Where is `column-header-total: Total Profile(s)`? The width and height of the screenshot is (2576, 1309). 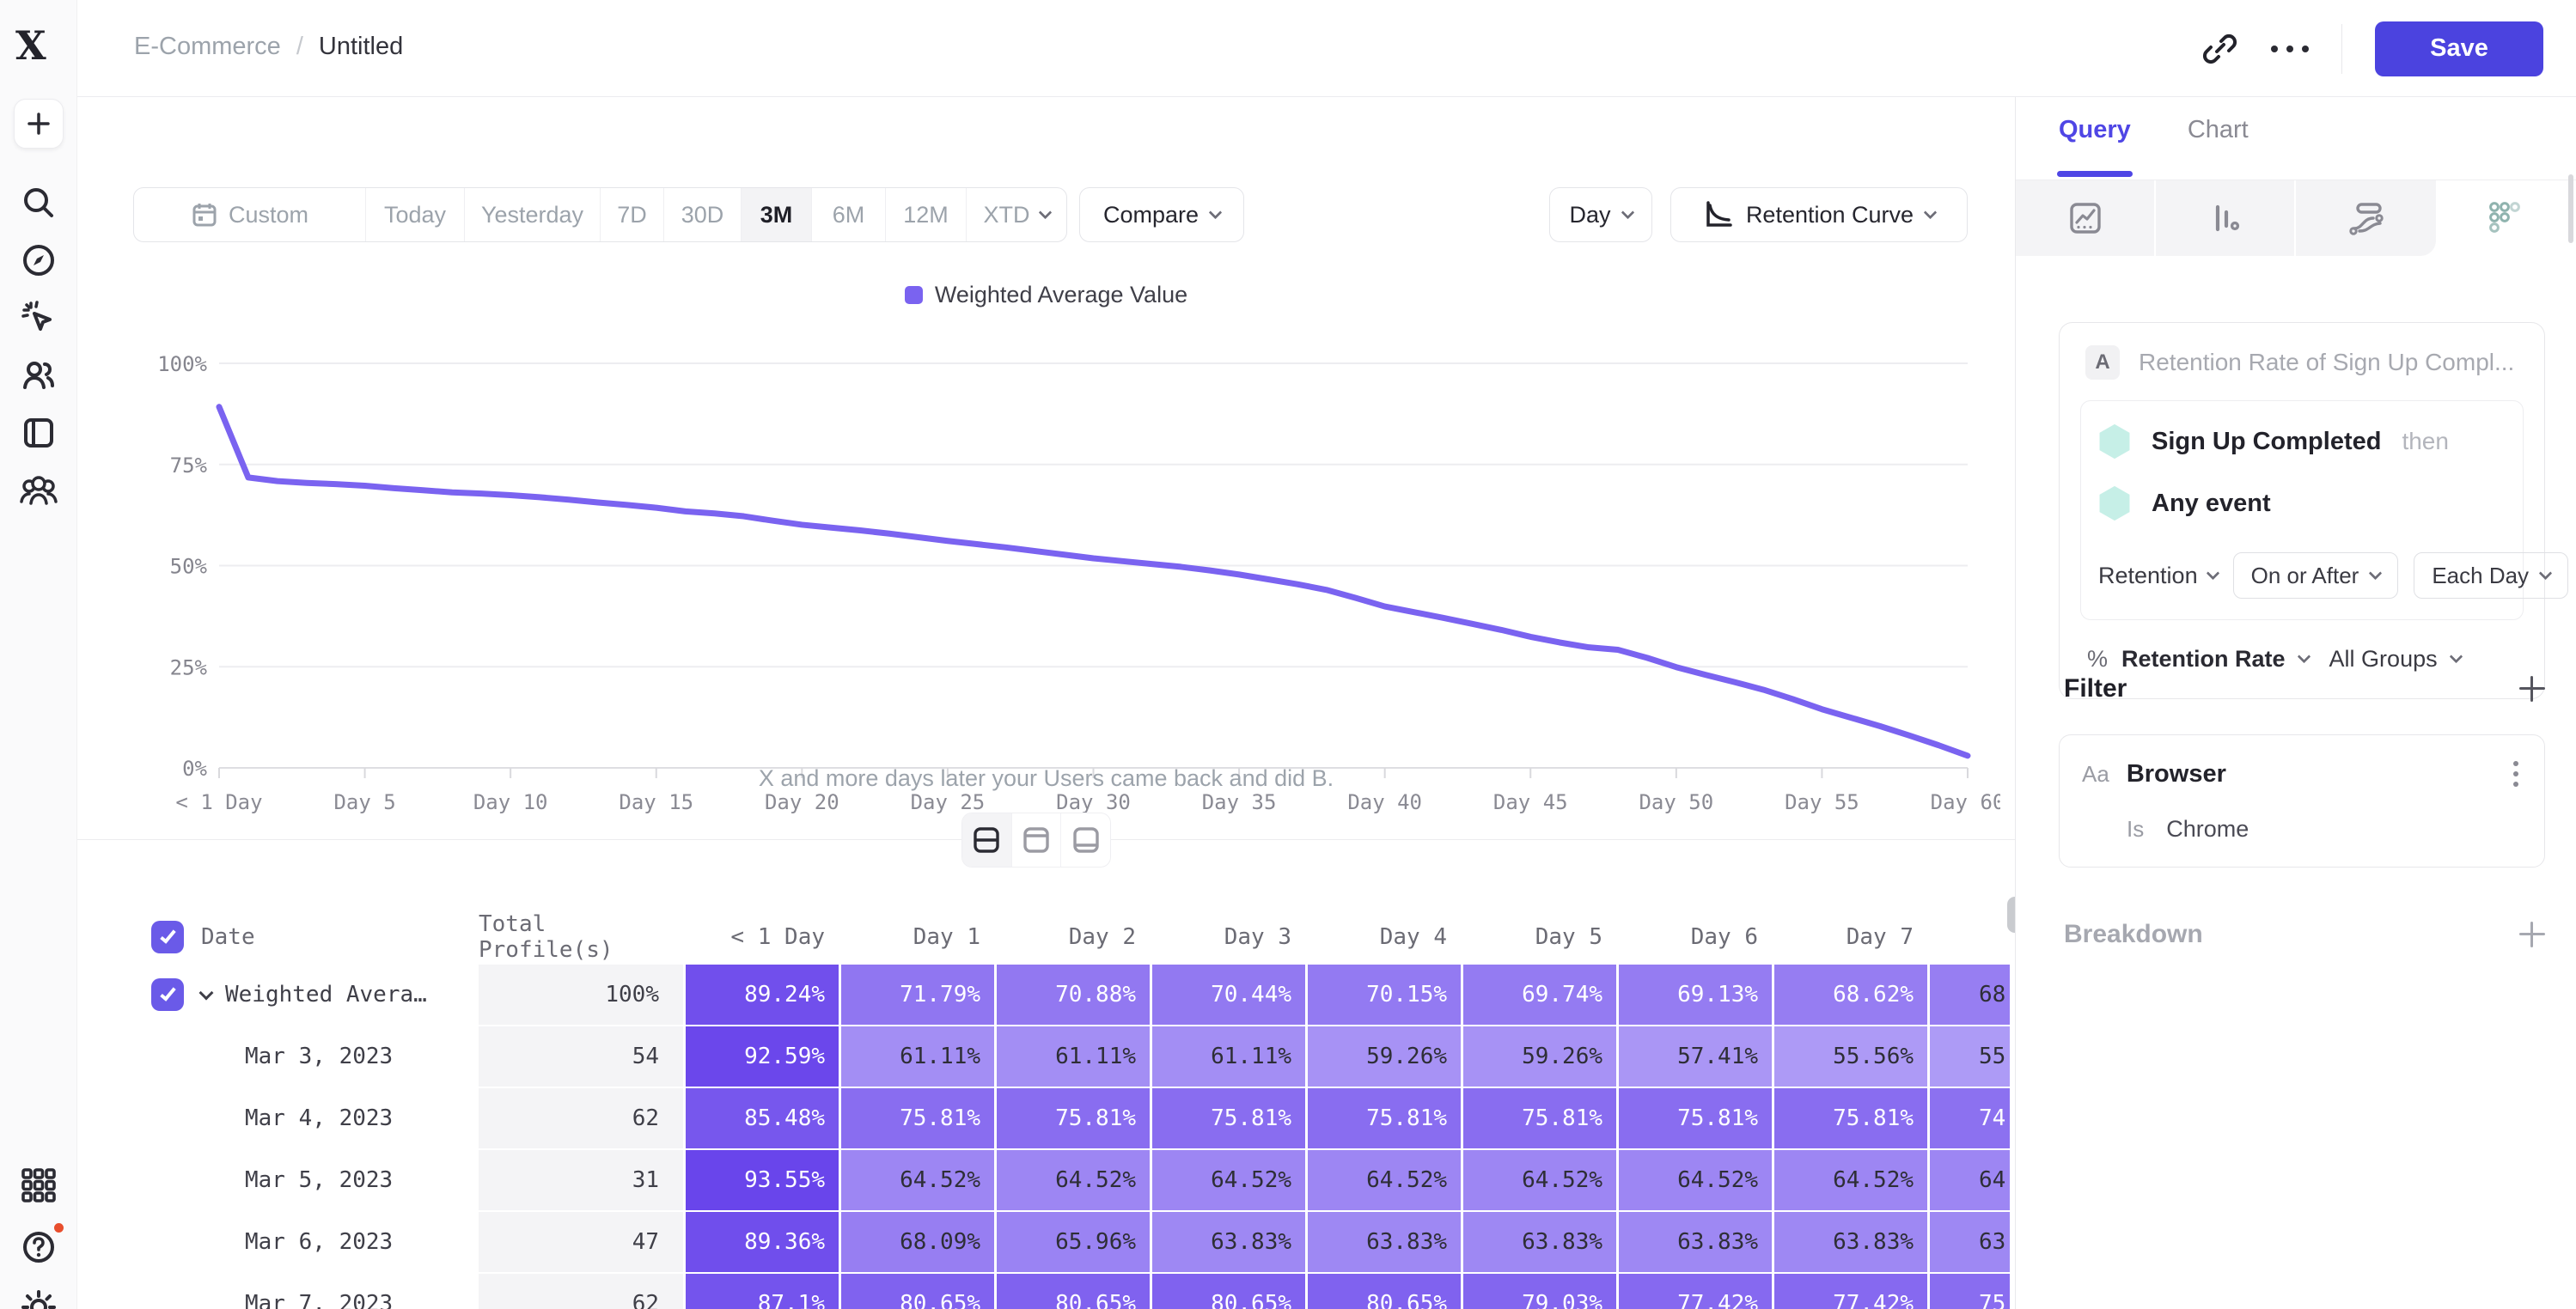
column-header-total: Total Profile(s) is located at coordinates (546, 938).